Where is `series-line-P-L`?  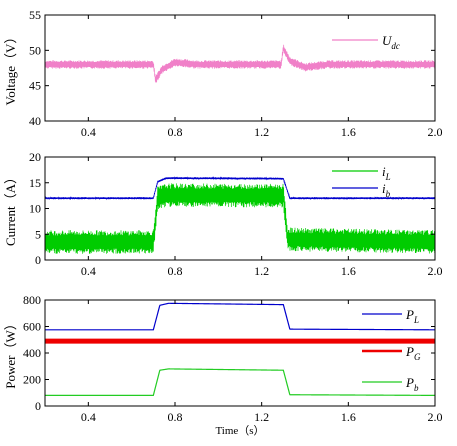
series-line-P-L is located at coordinates (240, 316).